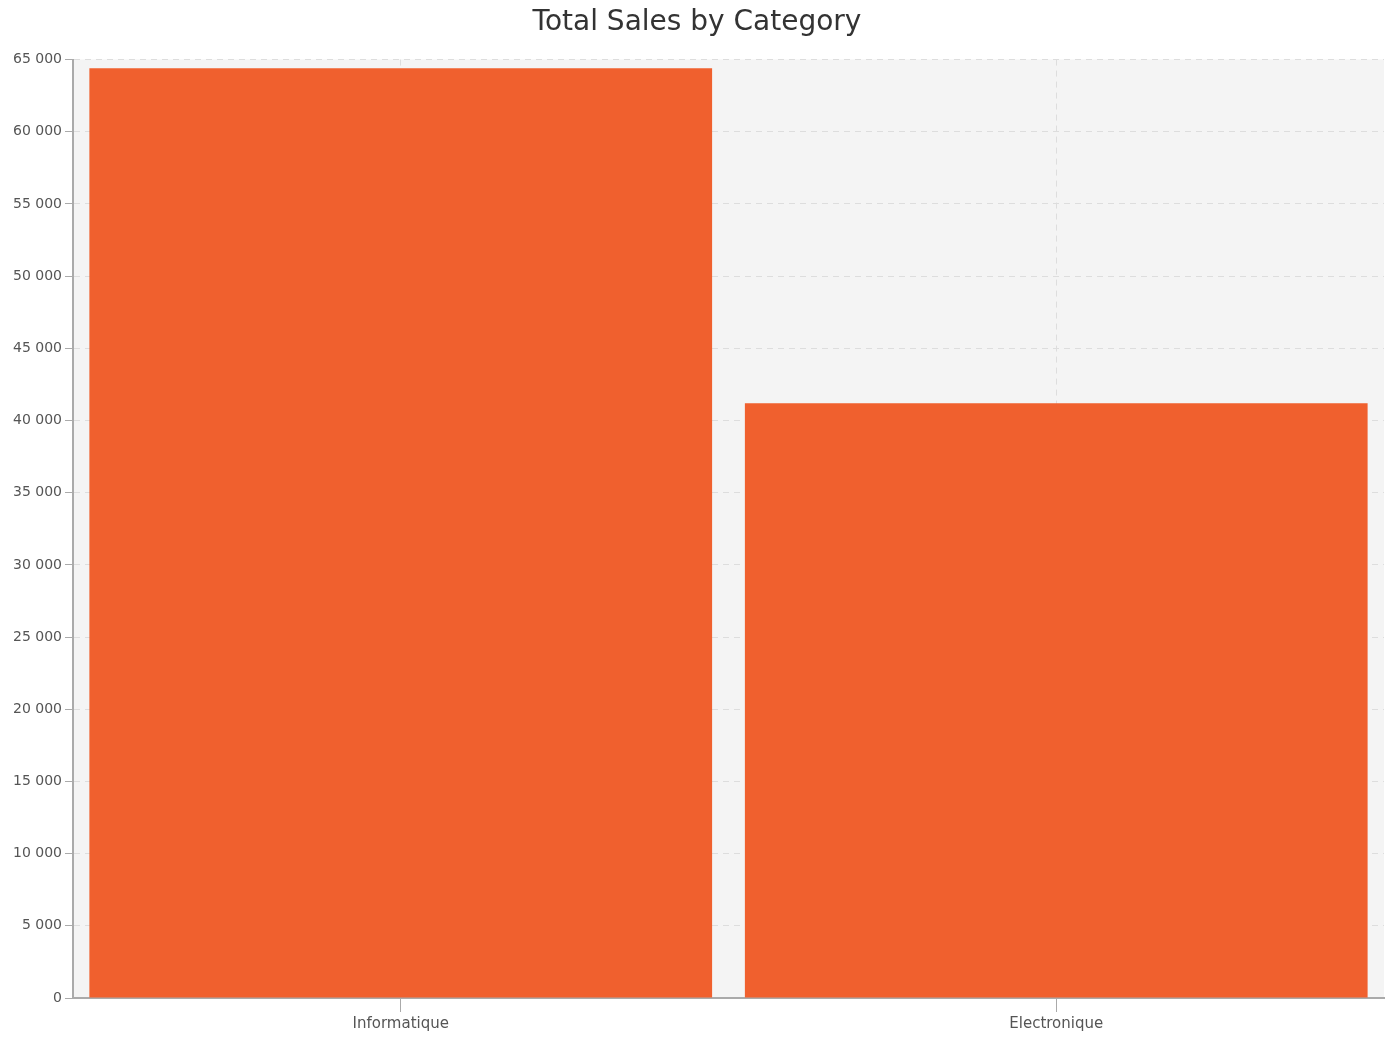 This screenshot has width=1386, height=1040. I want to click on y-tick-label: 5 000, so click(41, 924).